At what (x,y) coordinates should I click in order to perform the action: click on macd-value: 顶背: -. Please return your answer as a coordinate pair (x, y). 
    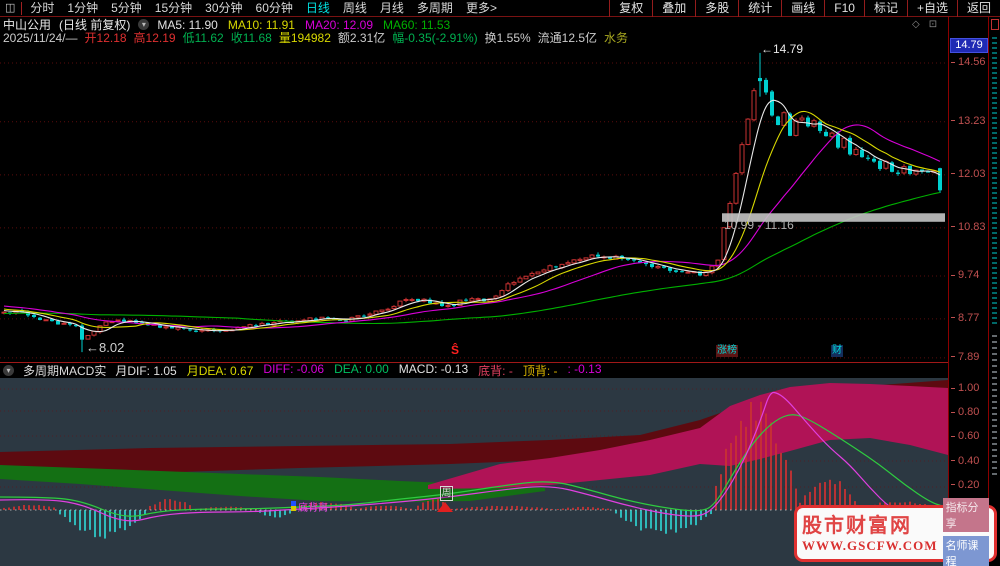
    Looking at the image, I should click on (540, 371).